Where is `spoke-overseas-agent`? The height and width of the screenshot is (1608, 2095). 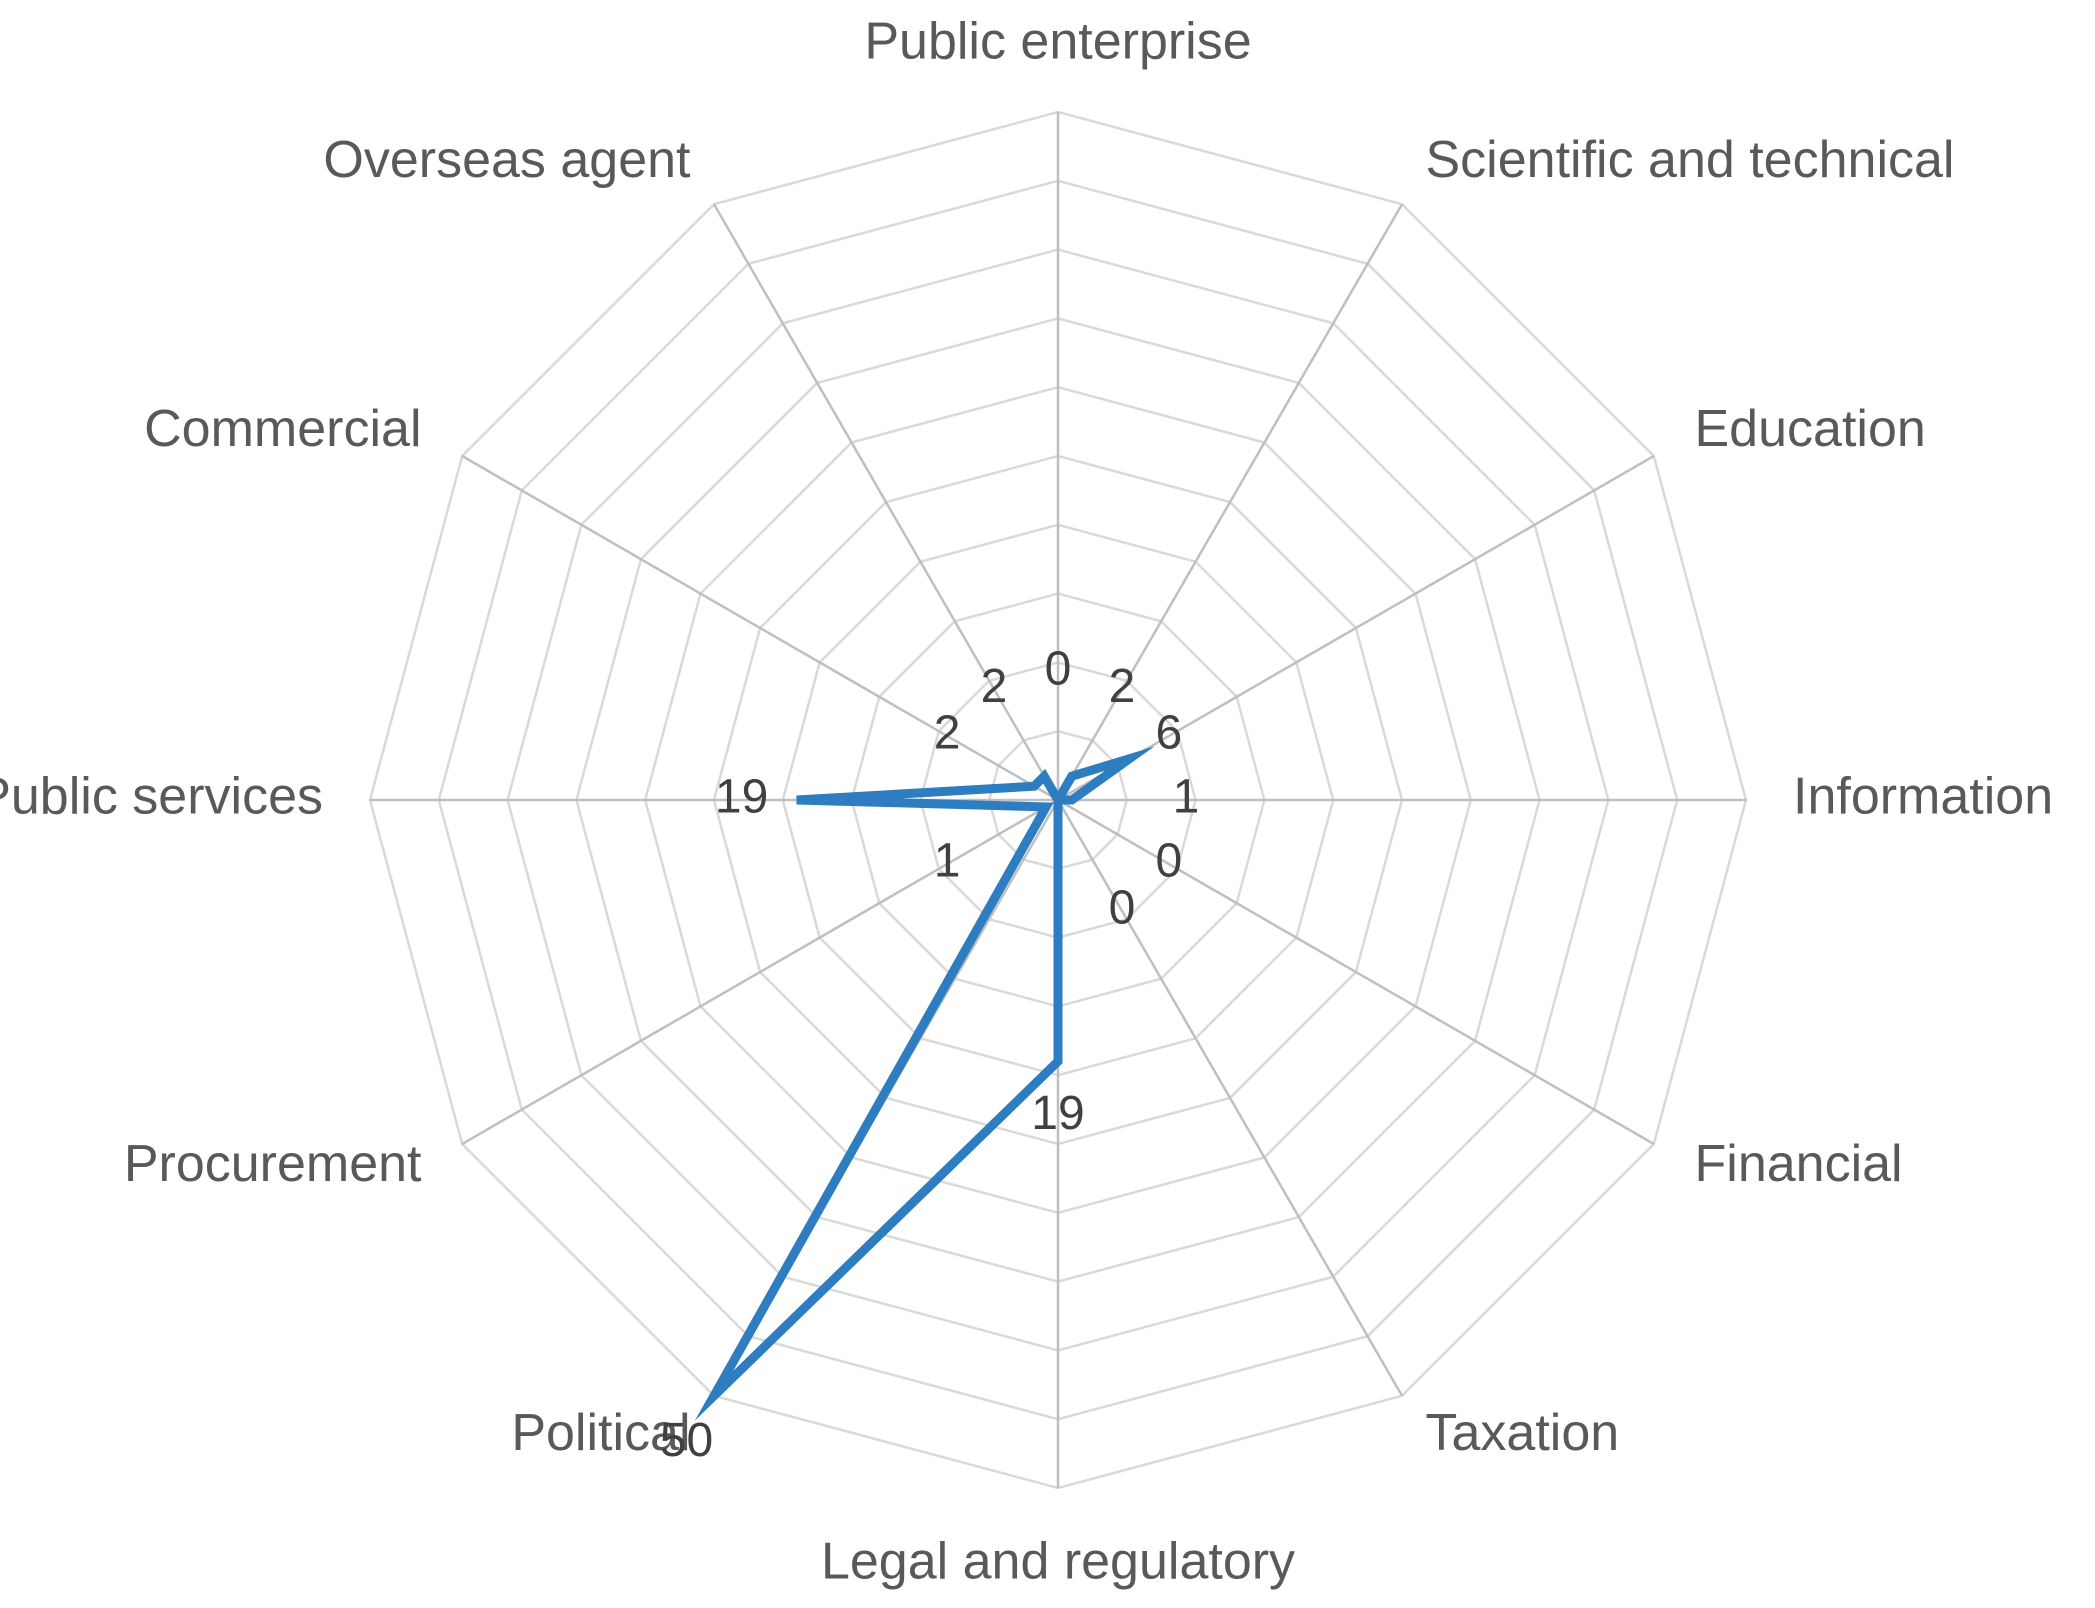
spoke-overseas-agent is located at coordinates (886, 502).